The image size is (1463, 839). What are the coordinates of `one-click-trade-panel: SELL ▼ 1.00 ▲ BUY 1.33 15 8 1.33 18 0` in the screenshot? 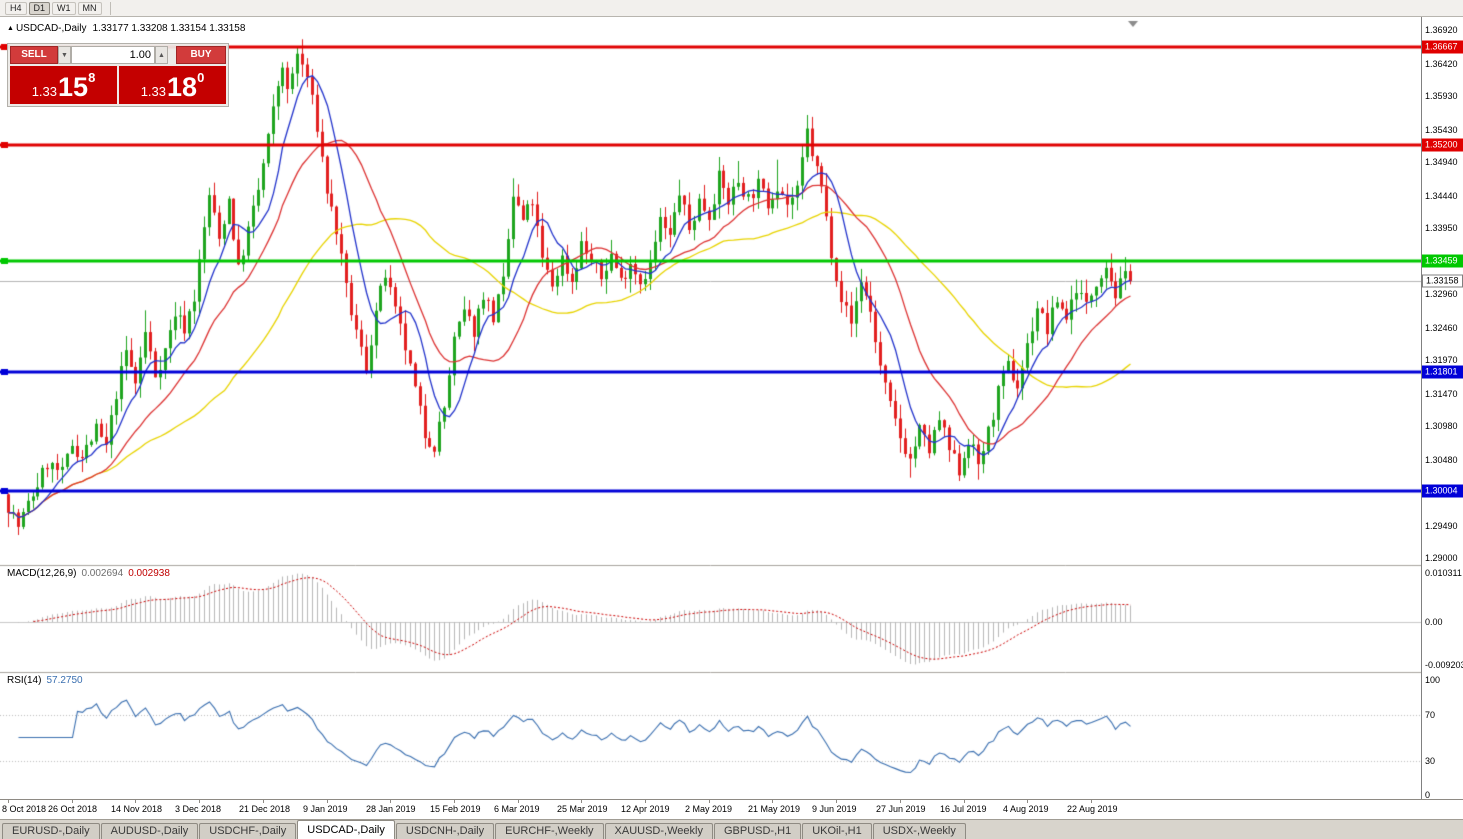 It's located at (118, 75).